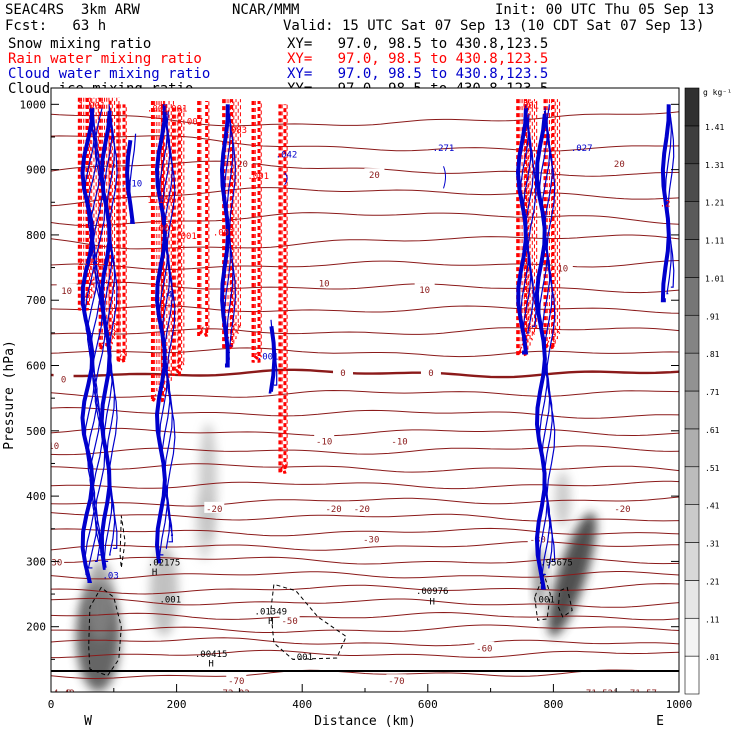 The image size is (740, 740). Describe the element at coordinates (418, 59) in the screenshot. I see `field-xy-rain: XY= 97.0, 98.5 to 430.8,123.5` at that location.